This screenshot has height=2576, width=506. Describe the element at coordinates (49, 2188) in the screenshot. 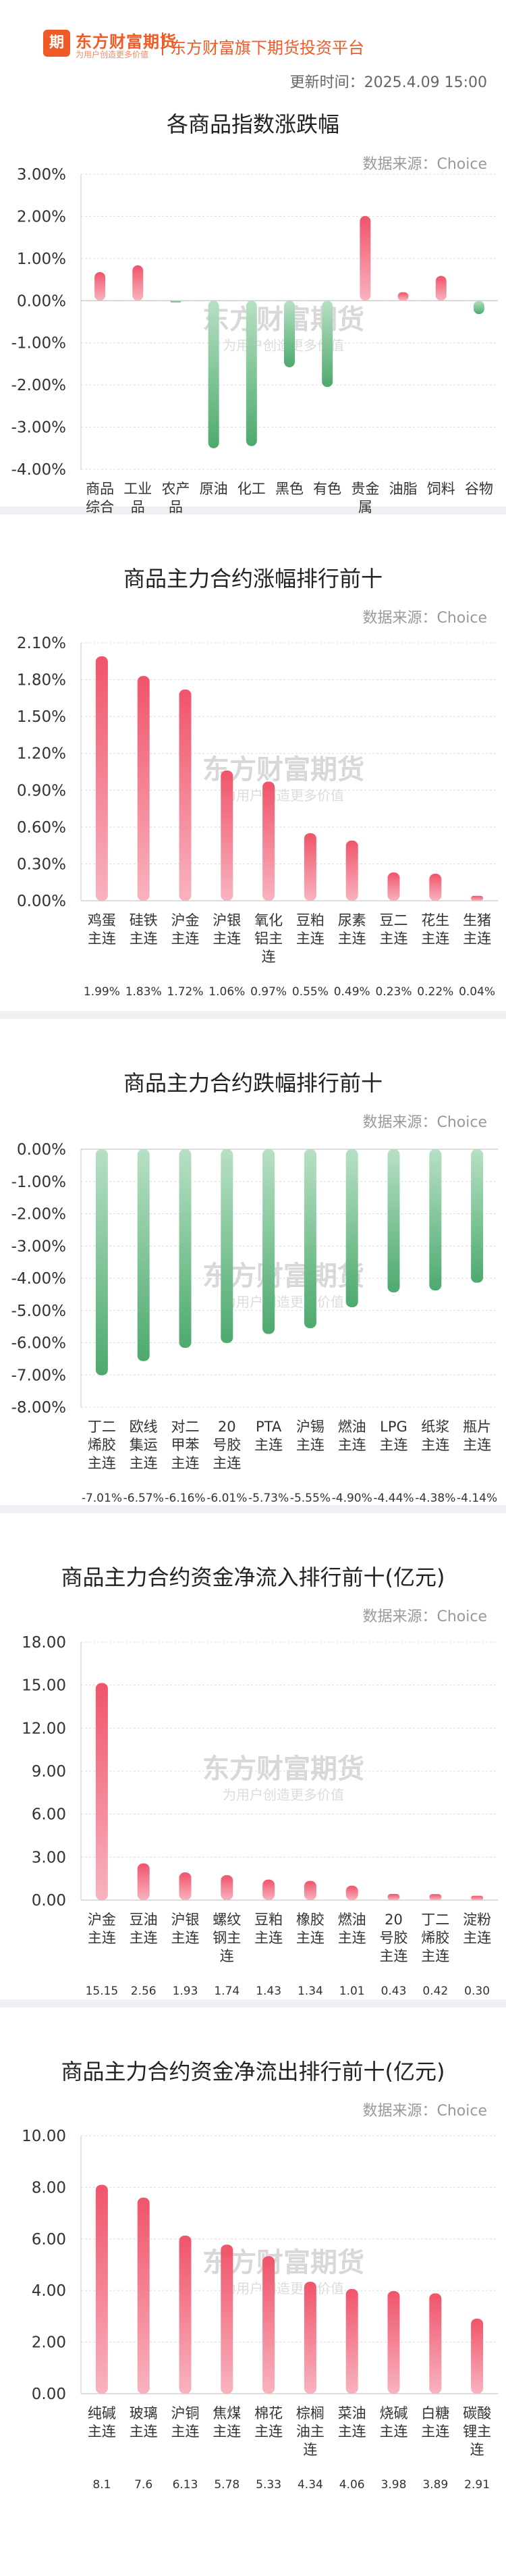

I see `y-tick-label: 8.00` at that location.